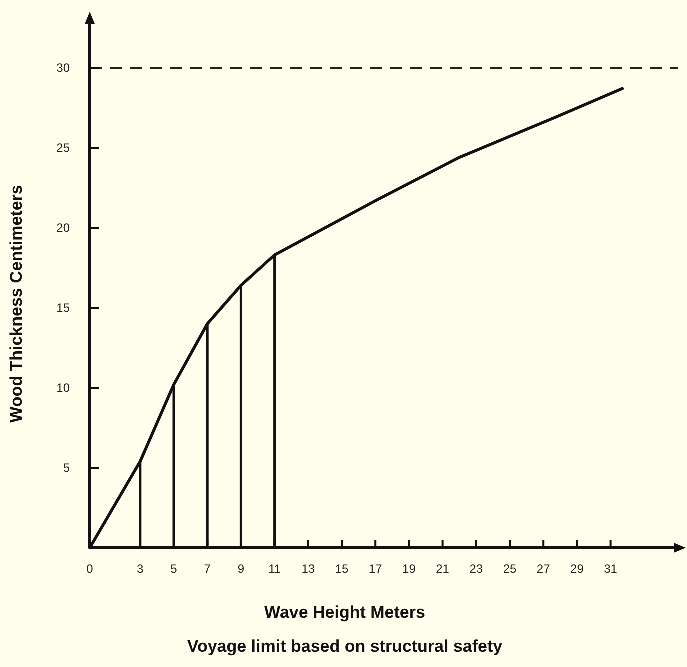 The width and height of the screenshot is (687, 667). What do you see at coordinates (140, 569) in the screenshot?
I see `x-tick-label: 3` at bounding box center [140, 569].